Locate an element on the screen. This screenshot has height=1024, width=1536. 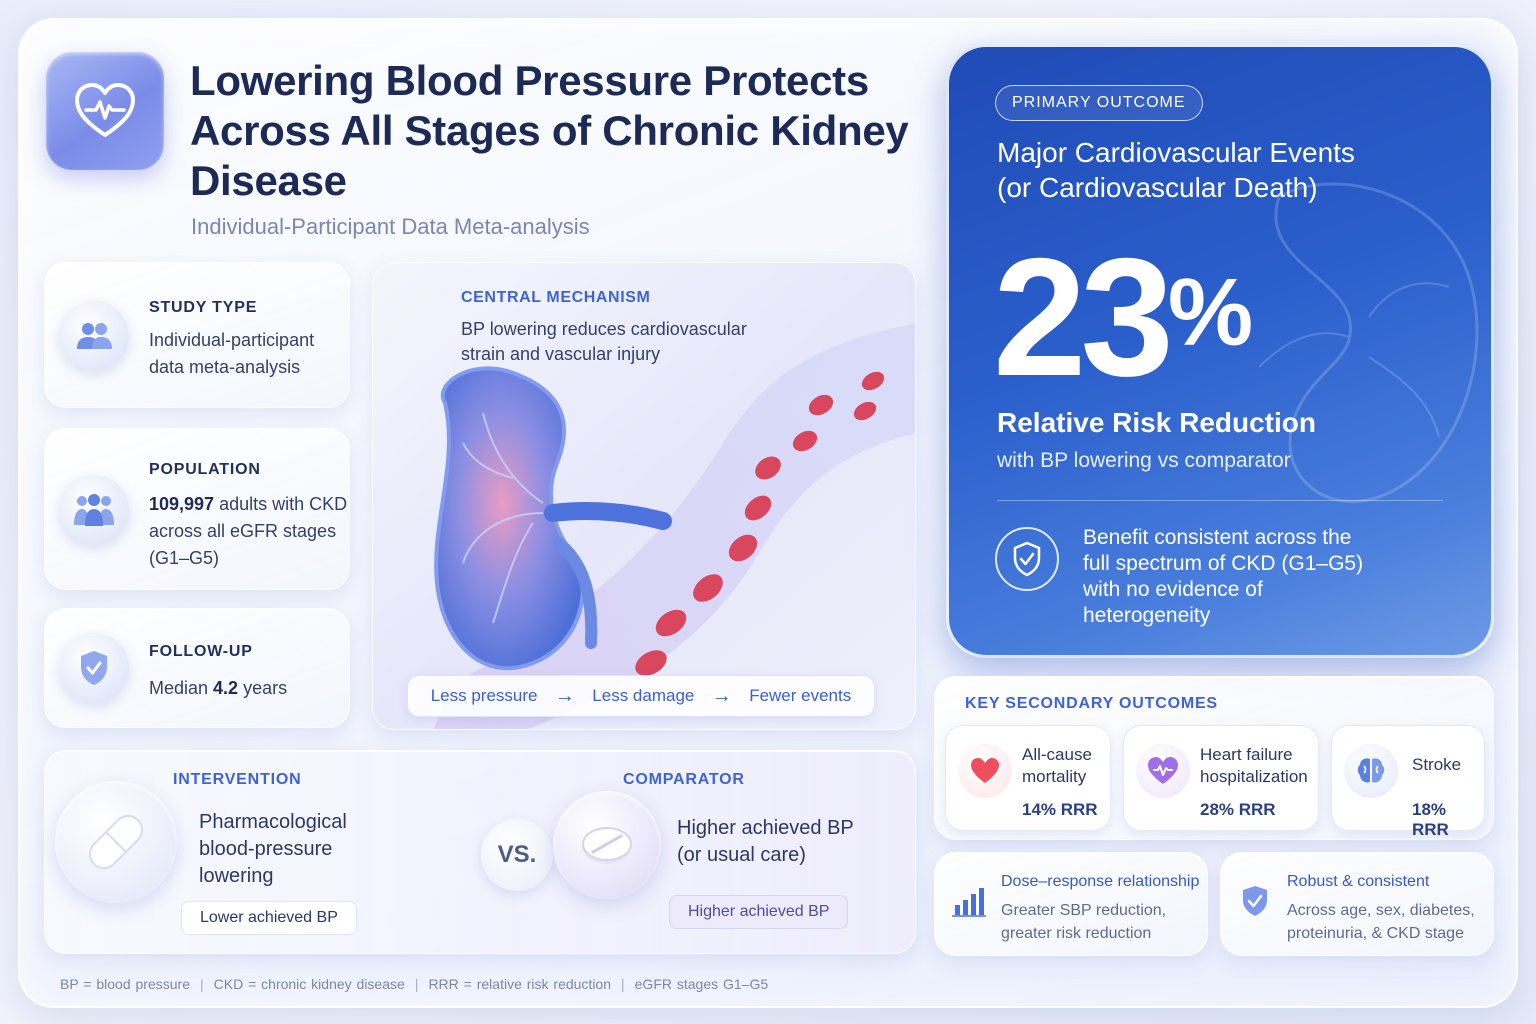
intervention-tag: Lower achieved BP is located at coordinates (269, 918).